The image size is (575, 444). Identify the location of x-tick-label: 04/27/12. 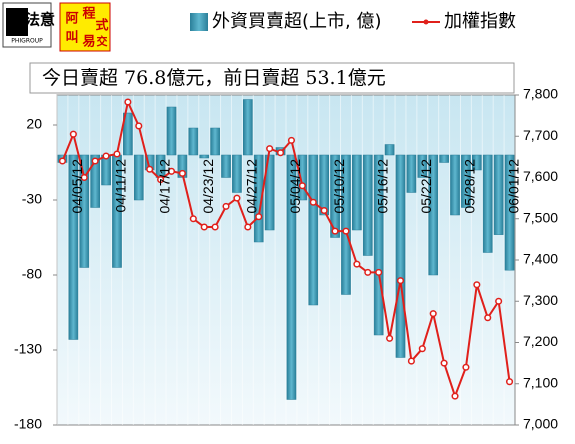
(252, 186).